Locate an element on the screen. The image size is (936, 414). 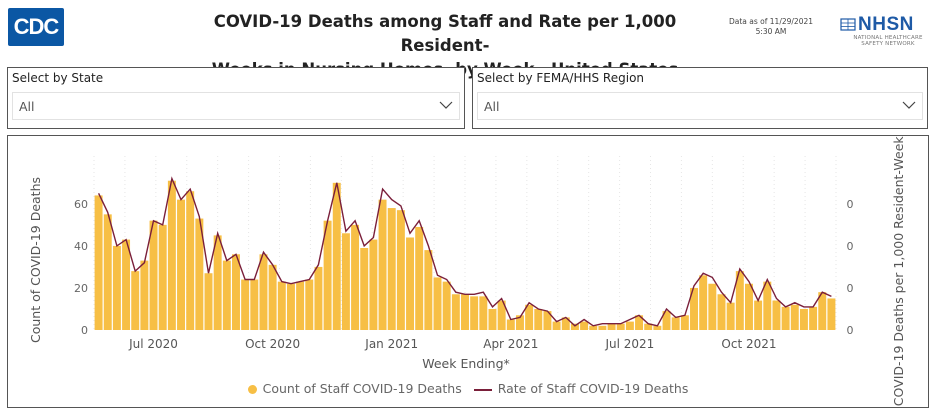
legend-item-count: Count of Staff COVID-19 Deaths is located at coordinates (354, 388).